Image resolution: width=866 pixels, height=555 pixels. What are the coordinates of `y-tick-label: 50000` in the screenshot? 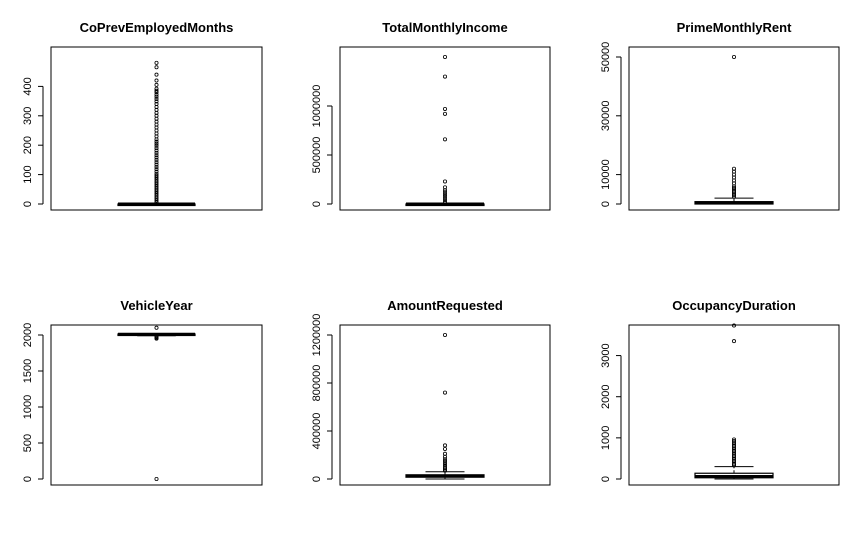 It's located at (606, 57).